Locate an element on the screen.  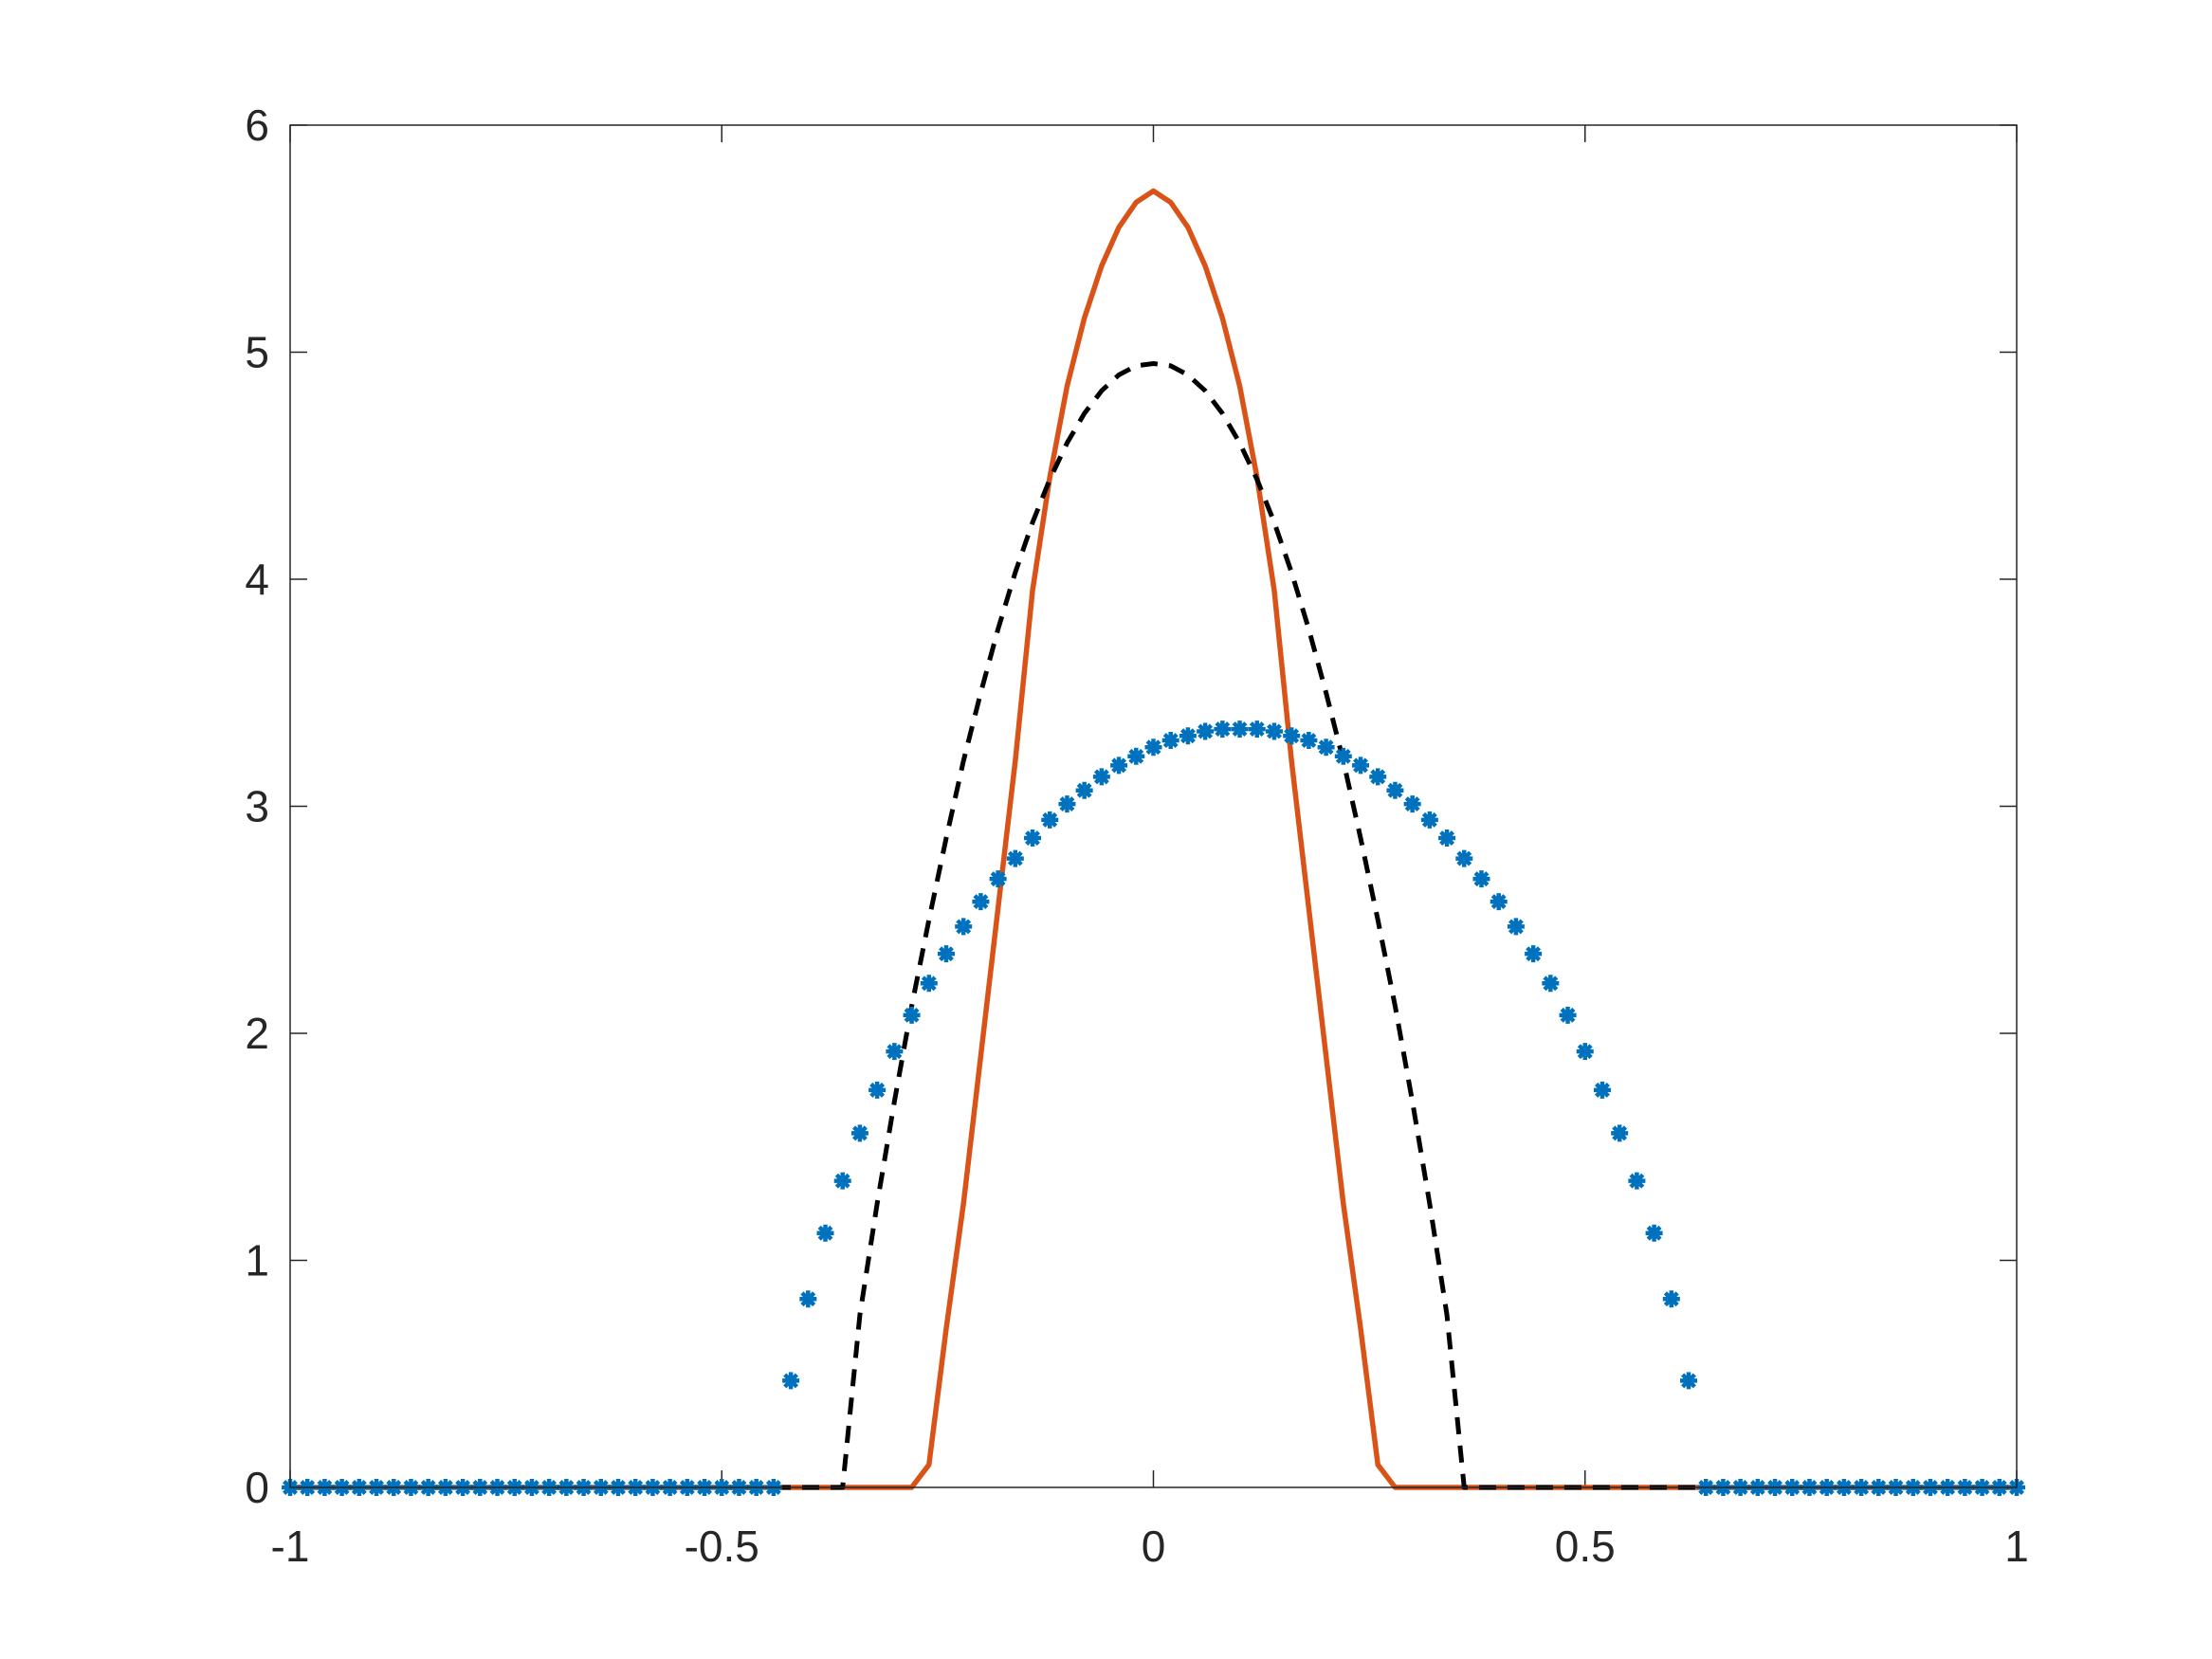
y-tick-label: 0 is located at coordinates (257, 1487).